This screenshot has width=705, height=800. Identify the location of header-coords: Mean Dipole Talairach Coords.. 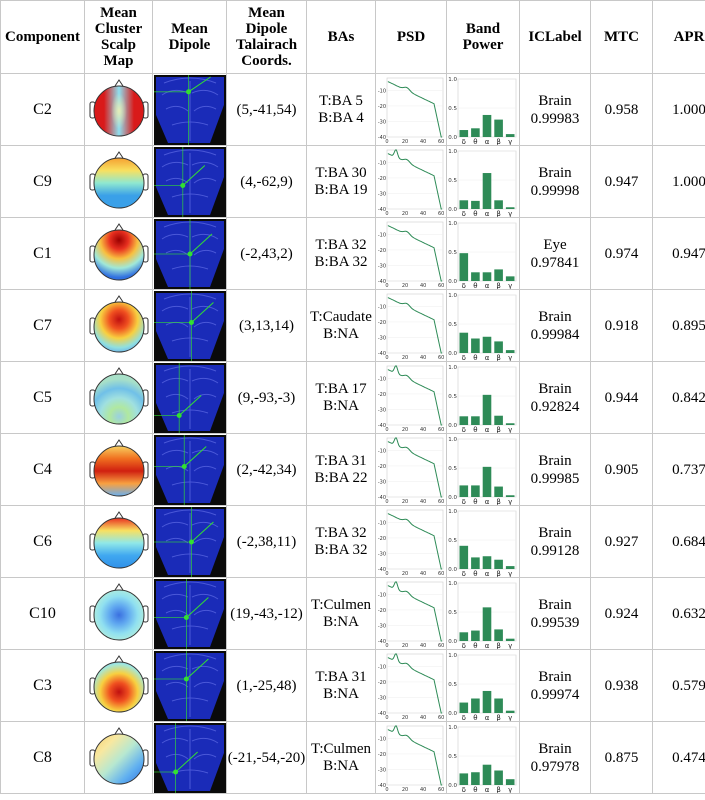
(266, 37).